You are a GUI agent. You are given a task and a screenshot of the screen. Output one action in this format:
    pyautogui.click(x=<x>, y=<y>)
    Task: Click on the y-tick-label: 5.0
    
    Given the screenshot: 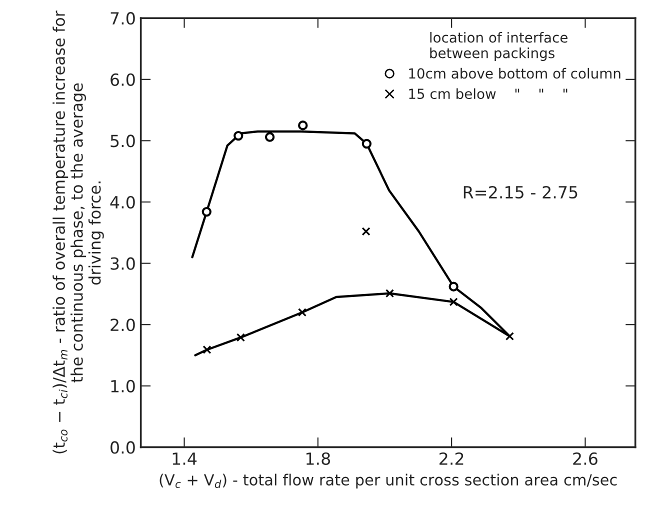 What is the action you would take?
    pyautogui.click(x=122, y=141)
    